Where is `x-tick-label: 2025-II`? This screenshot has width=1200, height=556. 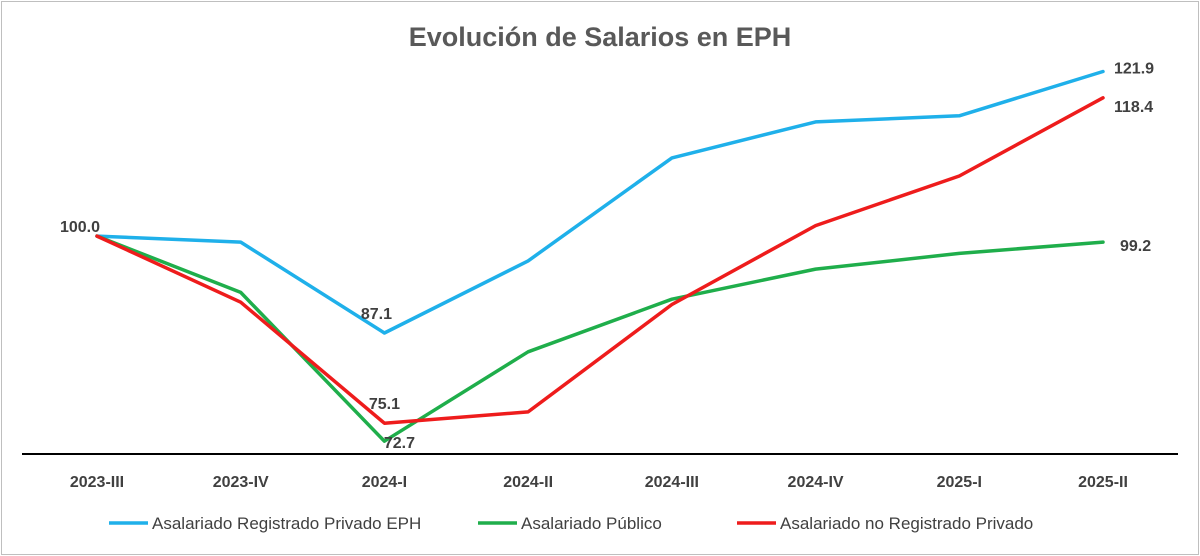 x-tick-label: 2025-II is located at coordinates (1103, 482).